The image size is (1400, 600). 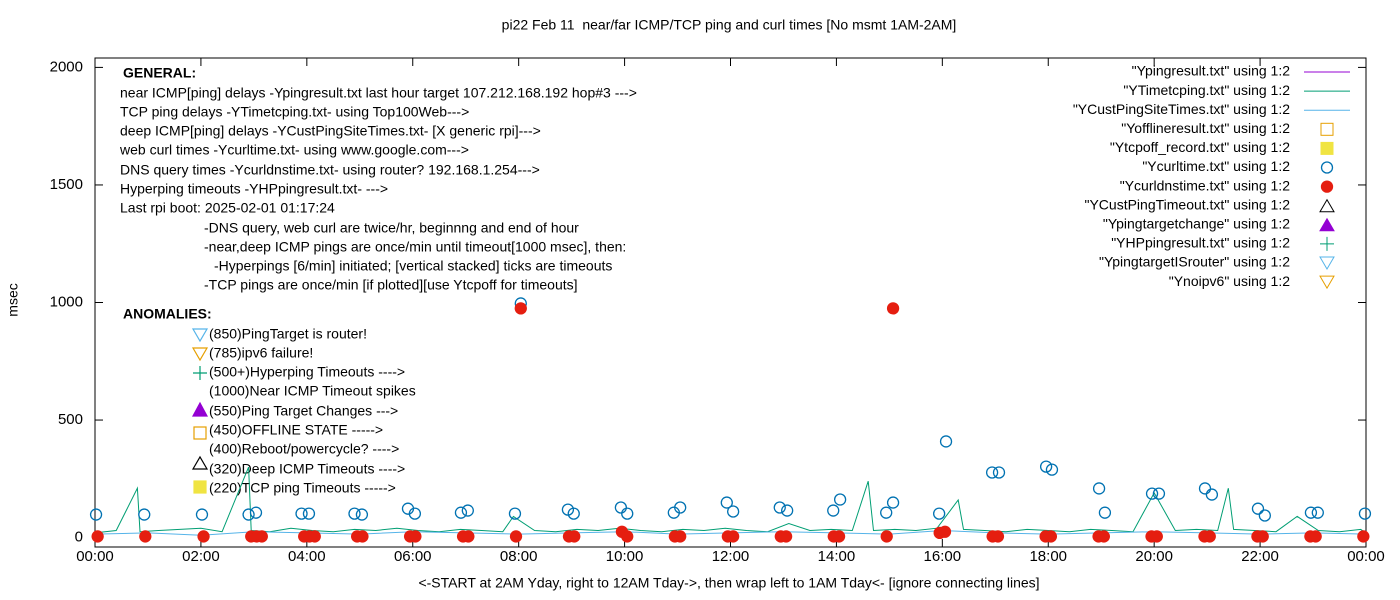 What do you see at coordinates (1194, 262) in the screenshot?
I see `legend-label: "YpingtargetISrouter" using 1:2` at bounding box center [1194, 262].